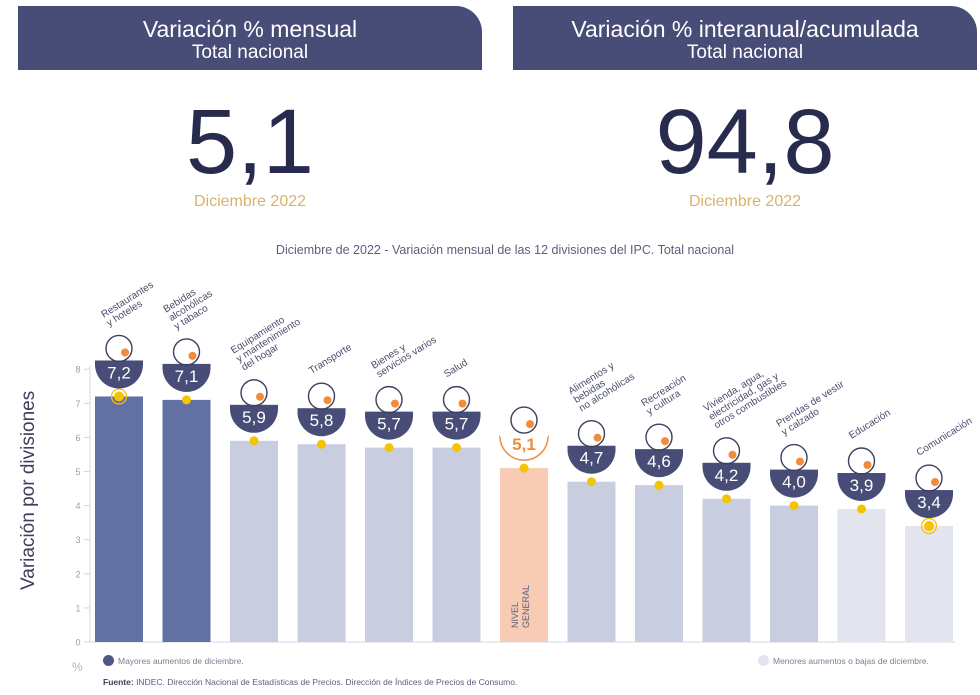 The height and width of the screenshot is (695, 980). Describe the element at coordinates (867, 465) in the screenshot. I see `book-icon-accent` at that location.